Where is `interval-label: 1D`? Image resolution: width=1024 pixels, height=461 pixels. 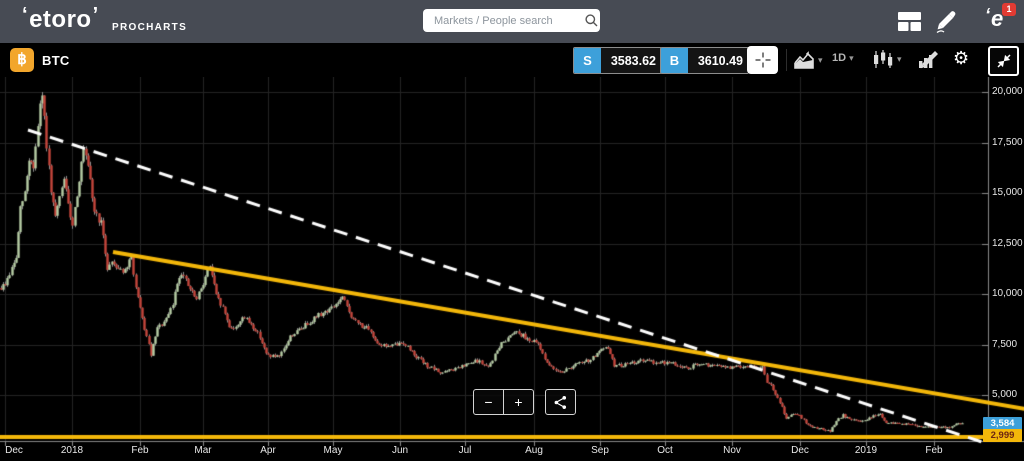
interval-label: 1D is located at coordinates (839, 58).